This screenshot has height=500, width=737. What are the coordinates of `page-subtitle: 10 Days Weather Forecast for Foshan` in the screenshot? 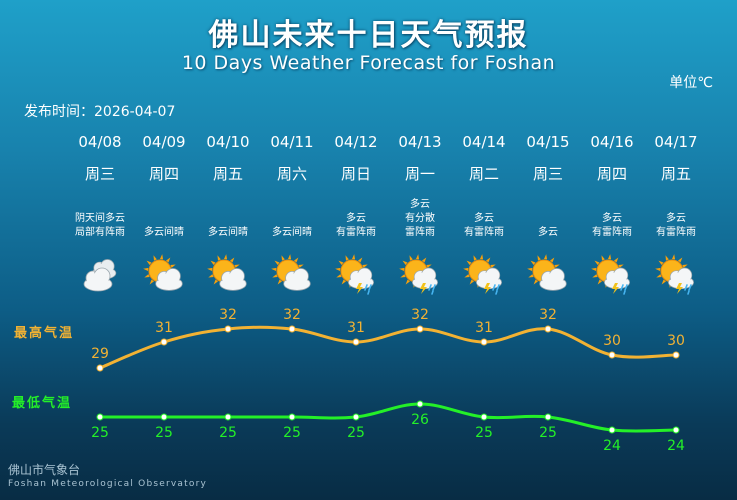 It's located at (368, 63).